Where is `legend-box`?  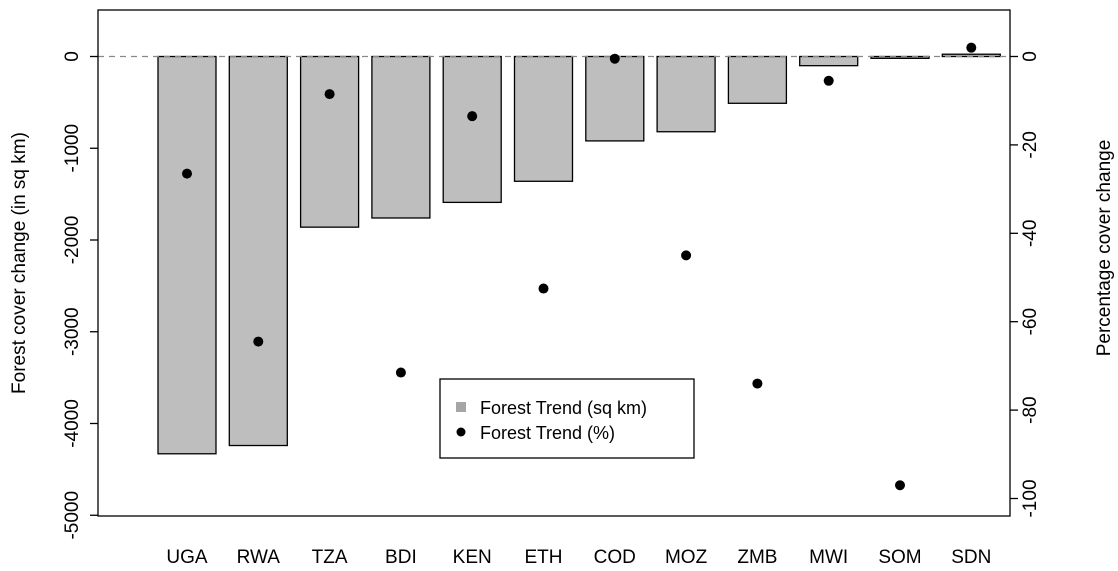
legend-box is located at coordinates (567, 418).